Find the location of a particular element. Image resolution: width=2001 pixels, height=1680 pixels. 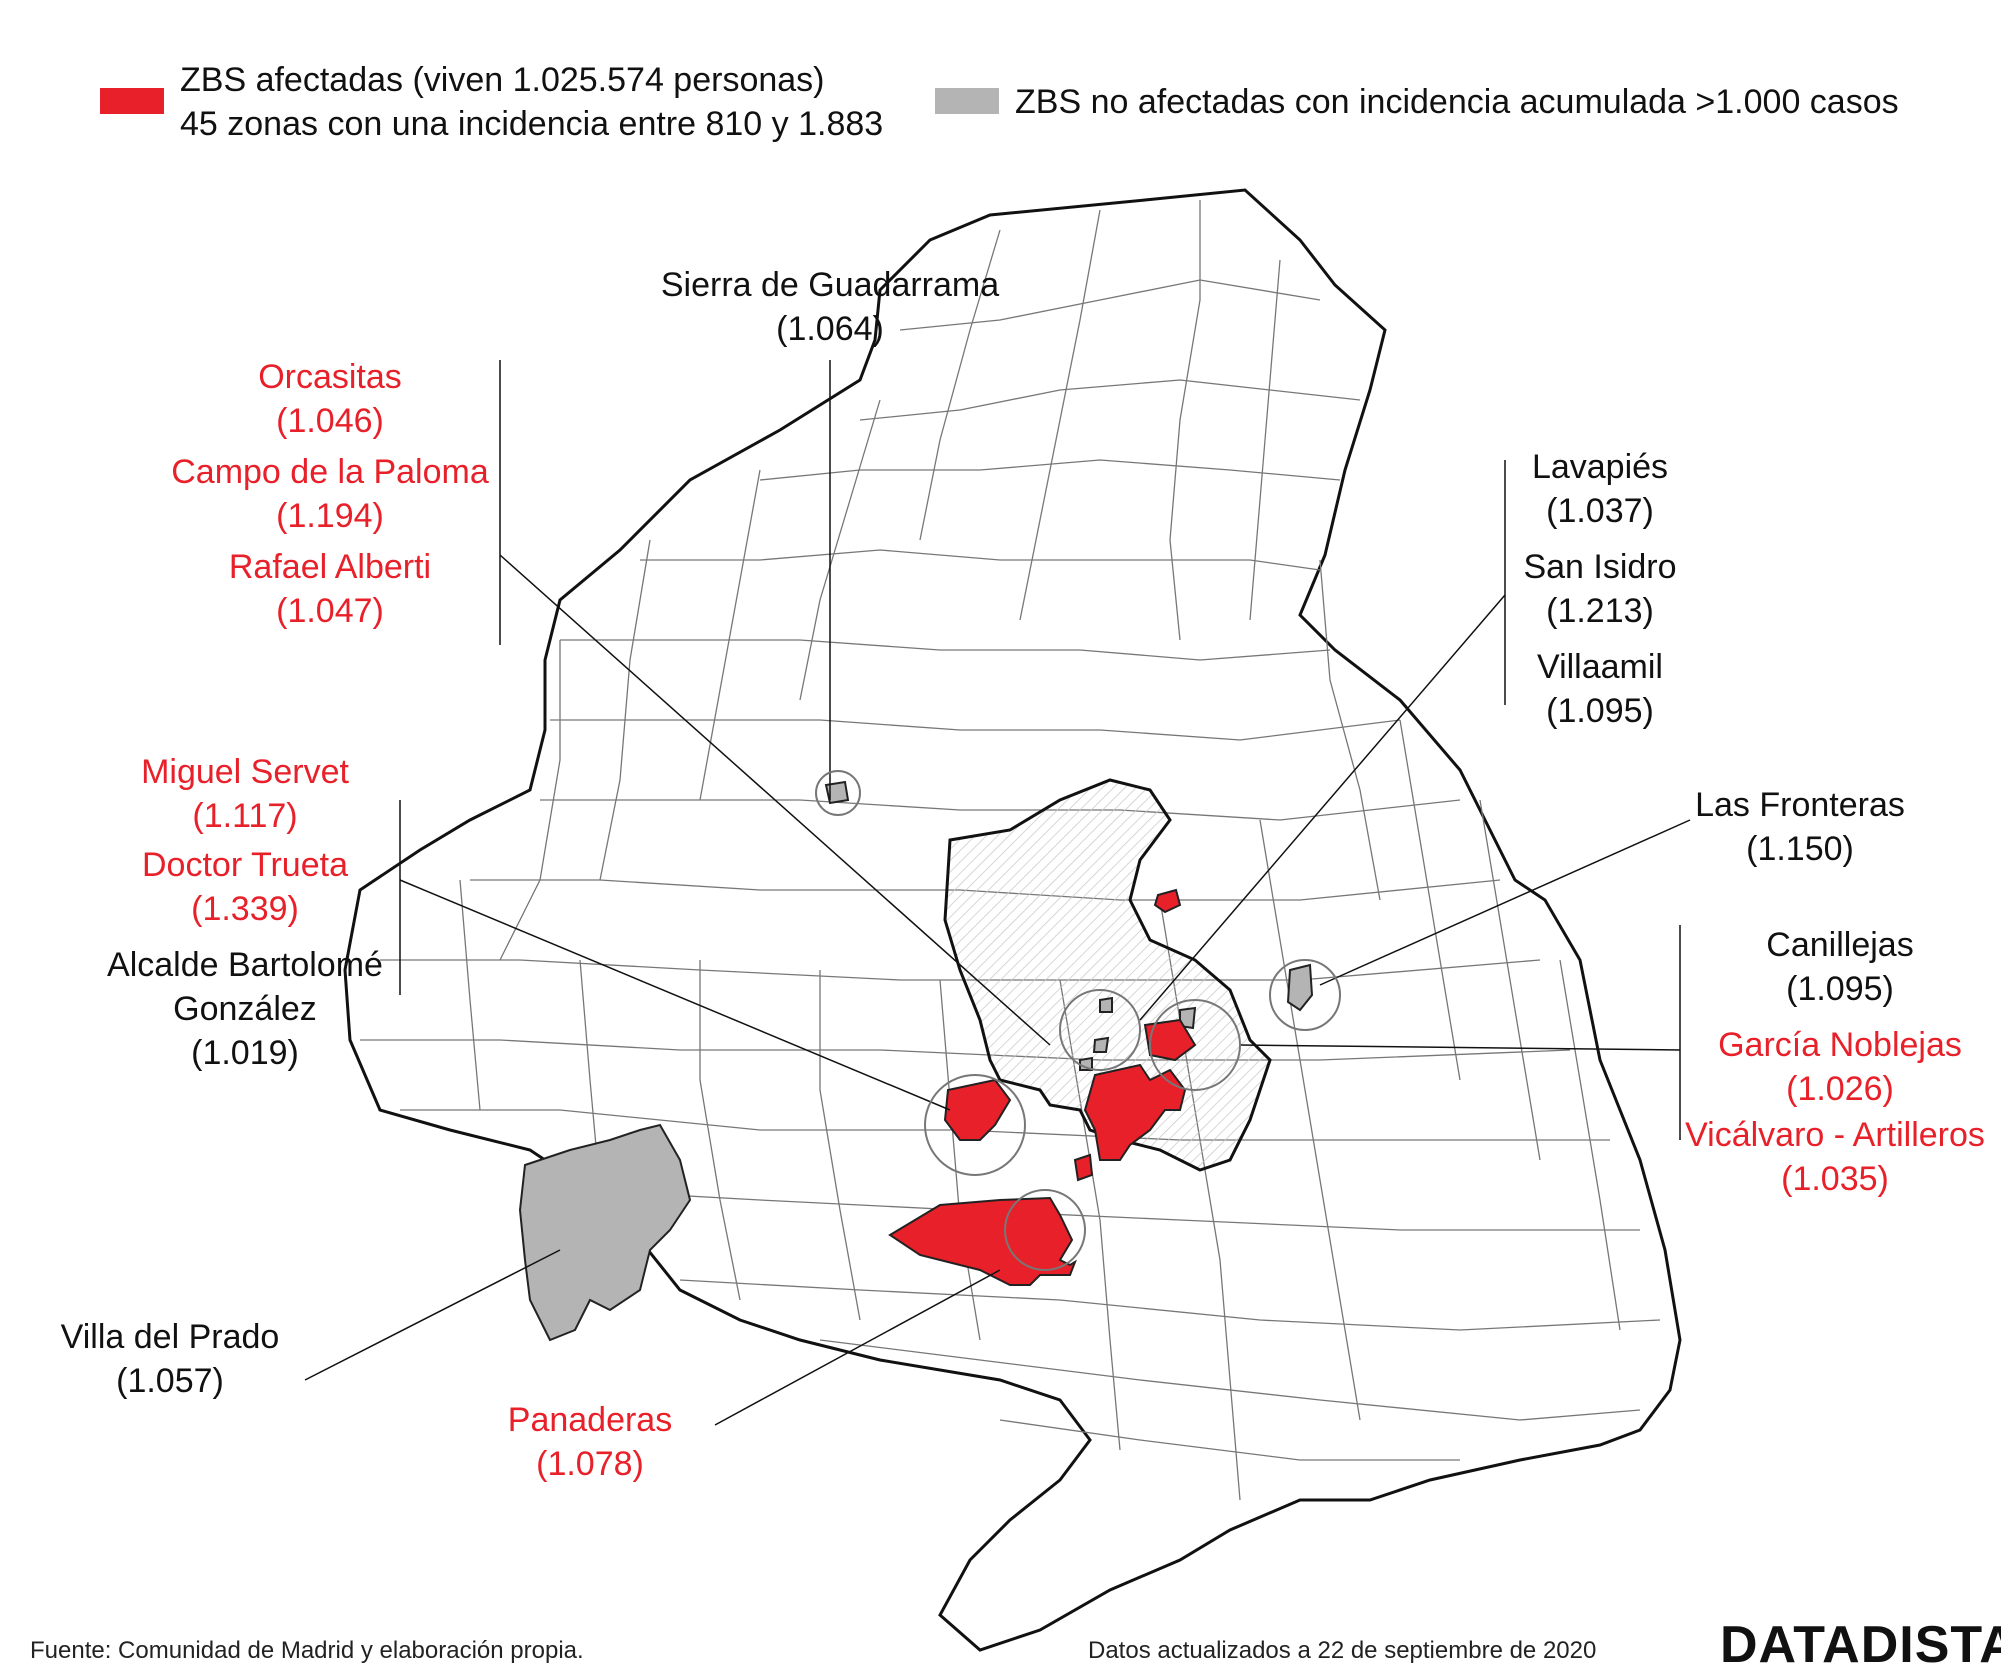

label-name: Sierra de Guadarrama is located at coordinates (830, 285).